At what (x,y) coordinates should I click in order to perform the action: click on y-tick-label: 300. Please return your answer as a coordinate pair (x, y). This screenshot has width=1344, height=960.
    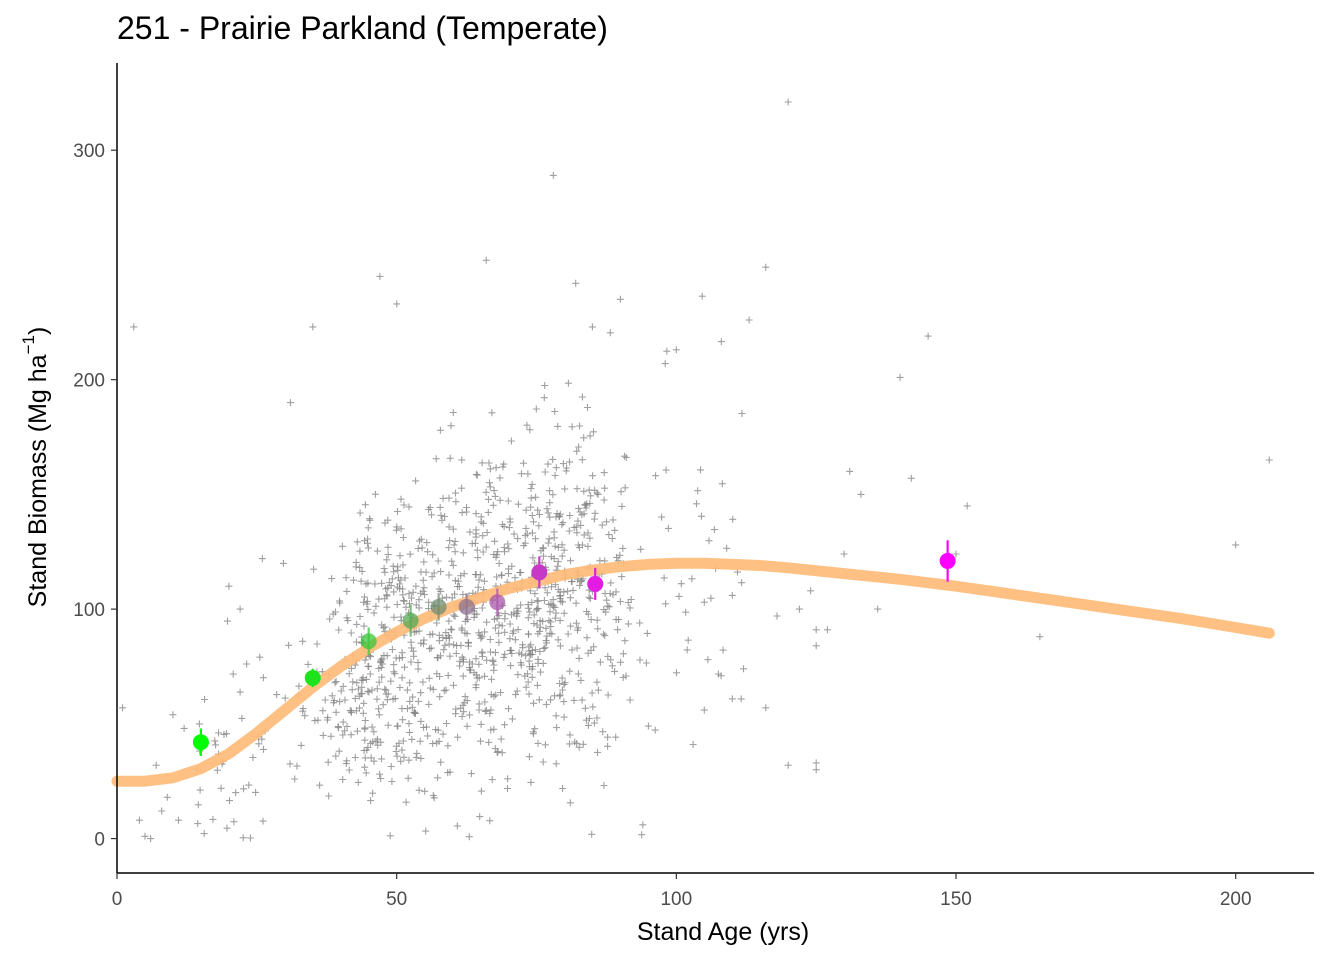
    Looking at the image, I should click on (89, 151).